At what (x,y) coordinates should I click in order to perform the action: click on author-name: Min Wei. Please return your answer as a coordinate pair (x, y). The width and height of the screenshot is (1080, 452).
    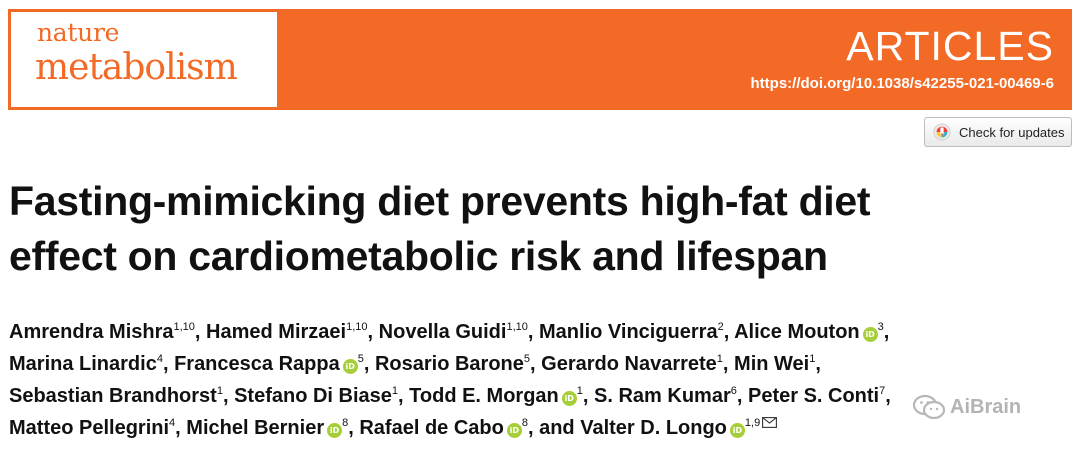
    Looking at the image, I should click on (772, 364).